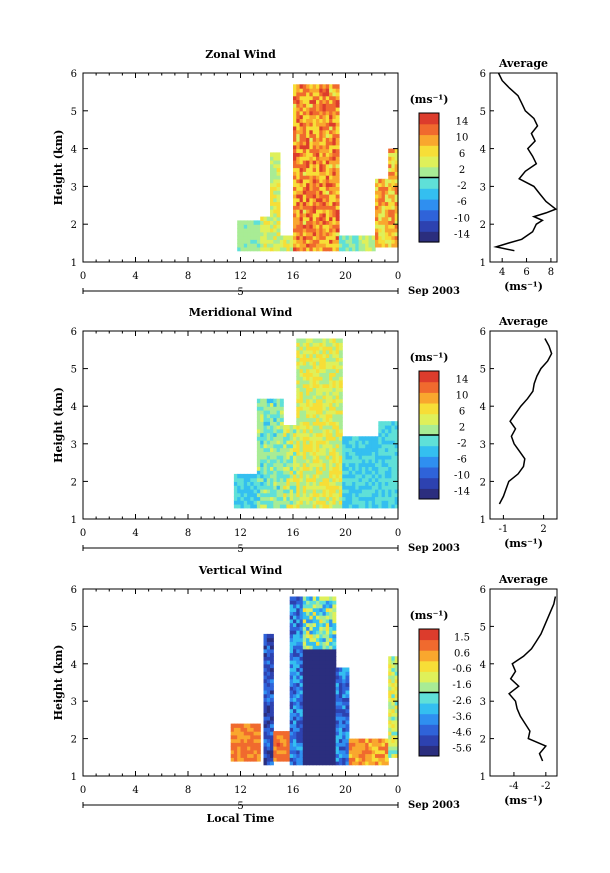  What do you see at coordinates (429, 687) in the screenshot?
I see `colorbar-segment` at bounding box center [429, 687].